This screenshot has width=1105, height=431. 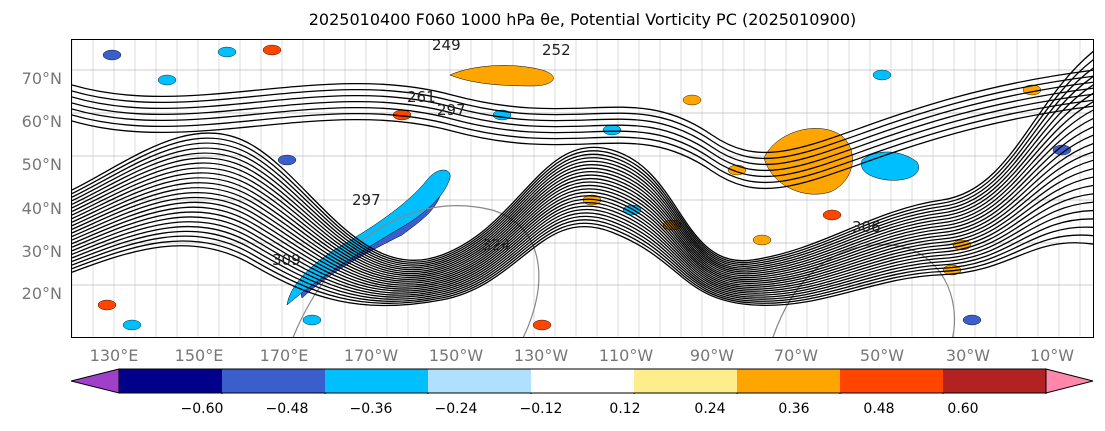 What do you see at coordinates (968, 355) in the screenshot?
I see `lon-label: 30°W` at bounding box center [968, 355].